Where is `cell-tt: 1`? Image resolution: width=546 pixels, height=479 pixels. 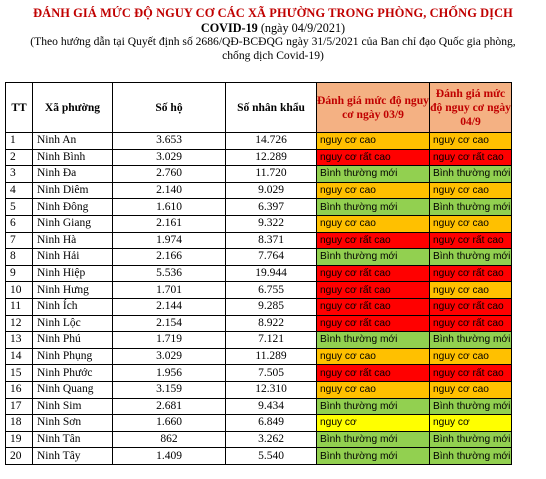 cell-tt: 1 is located at coordinates (19, 141).